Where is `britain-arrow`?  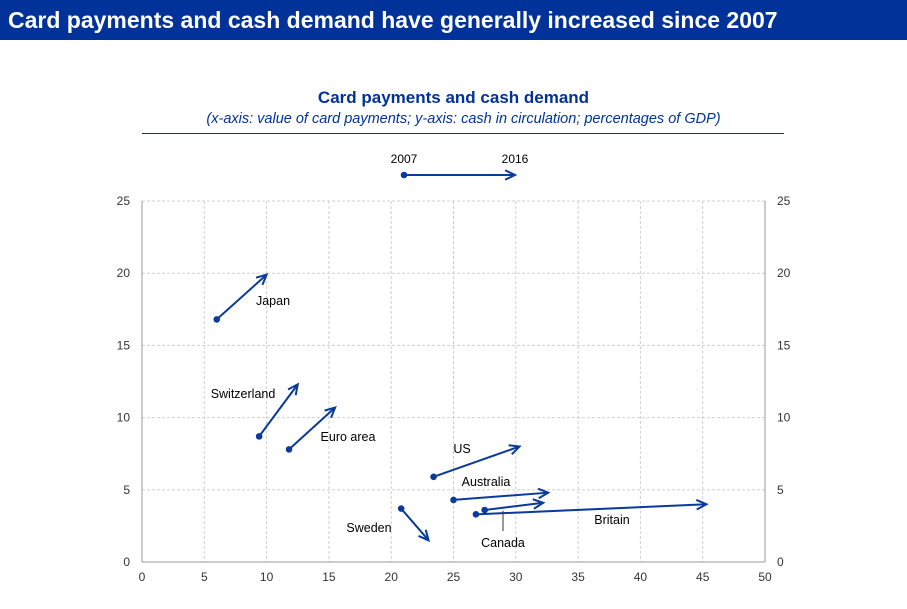 britain-arrow is located at coordinates (591, 509).